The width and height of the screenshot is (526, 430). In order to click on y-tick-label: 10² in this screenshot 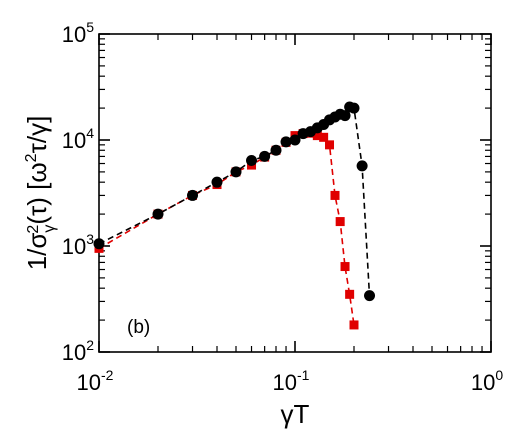, I will do `click(78, 351)`.